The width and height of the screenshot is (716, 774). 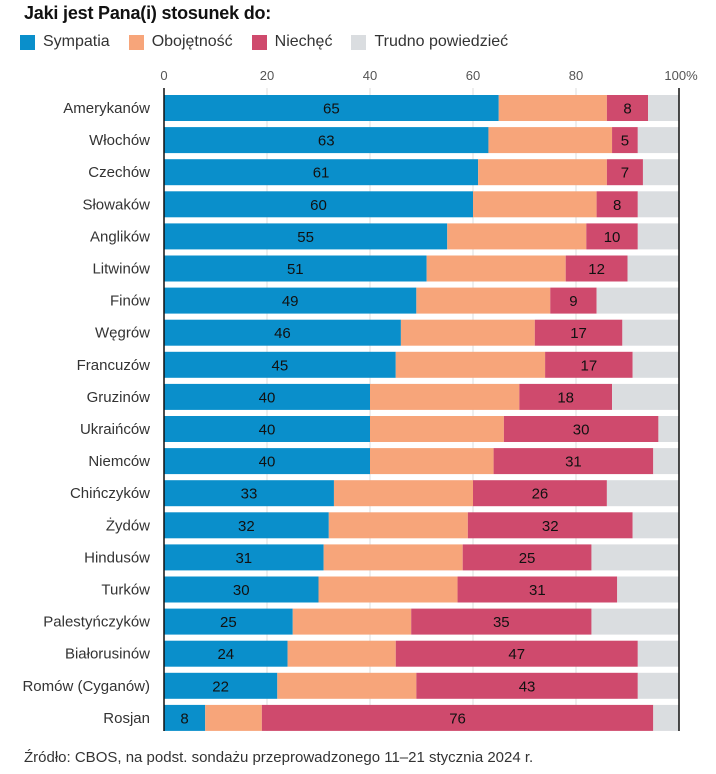 I want to click on data-label: 43, so click(x=527, y=686).